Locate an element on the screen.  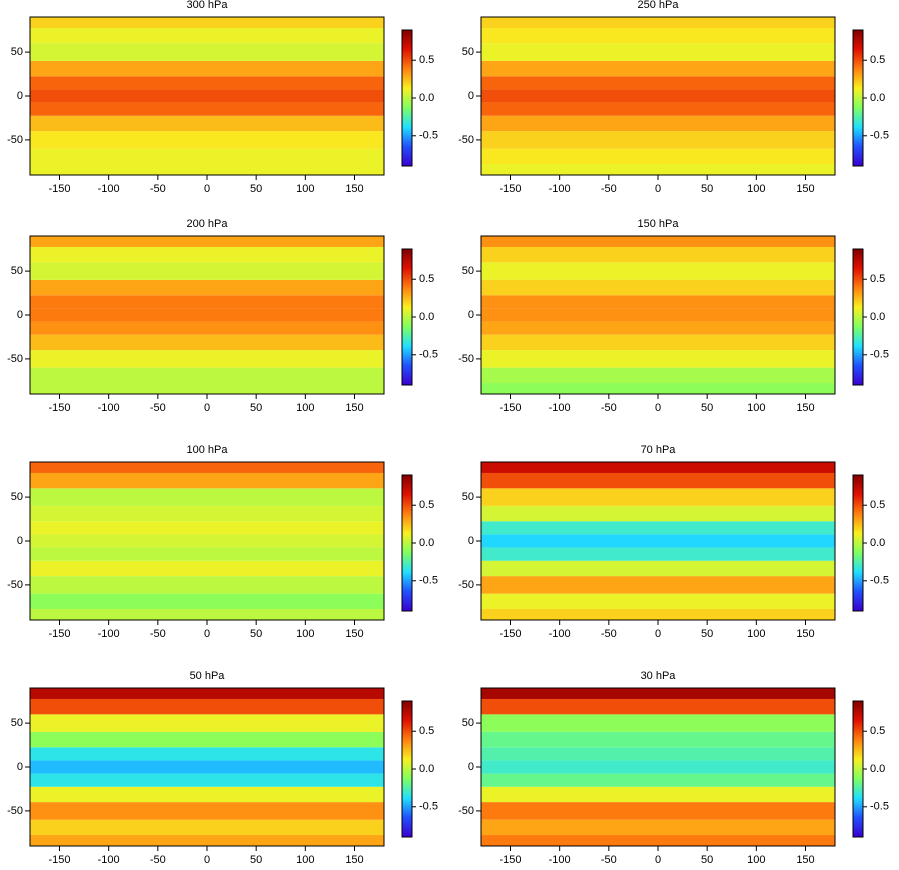
panel-title: 150 hPa is located at coordinates (659, 224).